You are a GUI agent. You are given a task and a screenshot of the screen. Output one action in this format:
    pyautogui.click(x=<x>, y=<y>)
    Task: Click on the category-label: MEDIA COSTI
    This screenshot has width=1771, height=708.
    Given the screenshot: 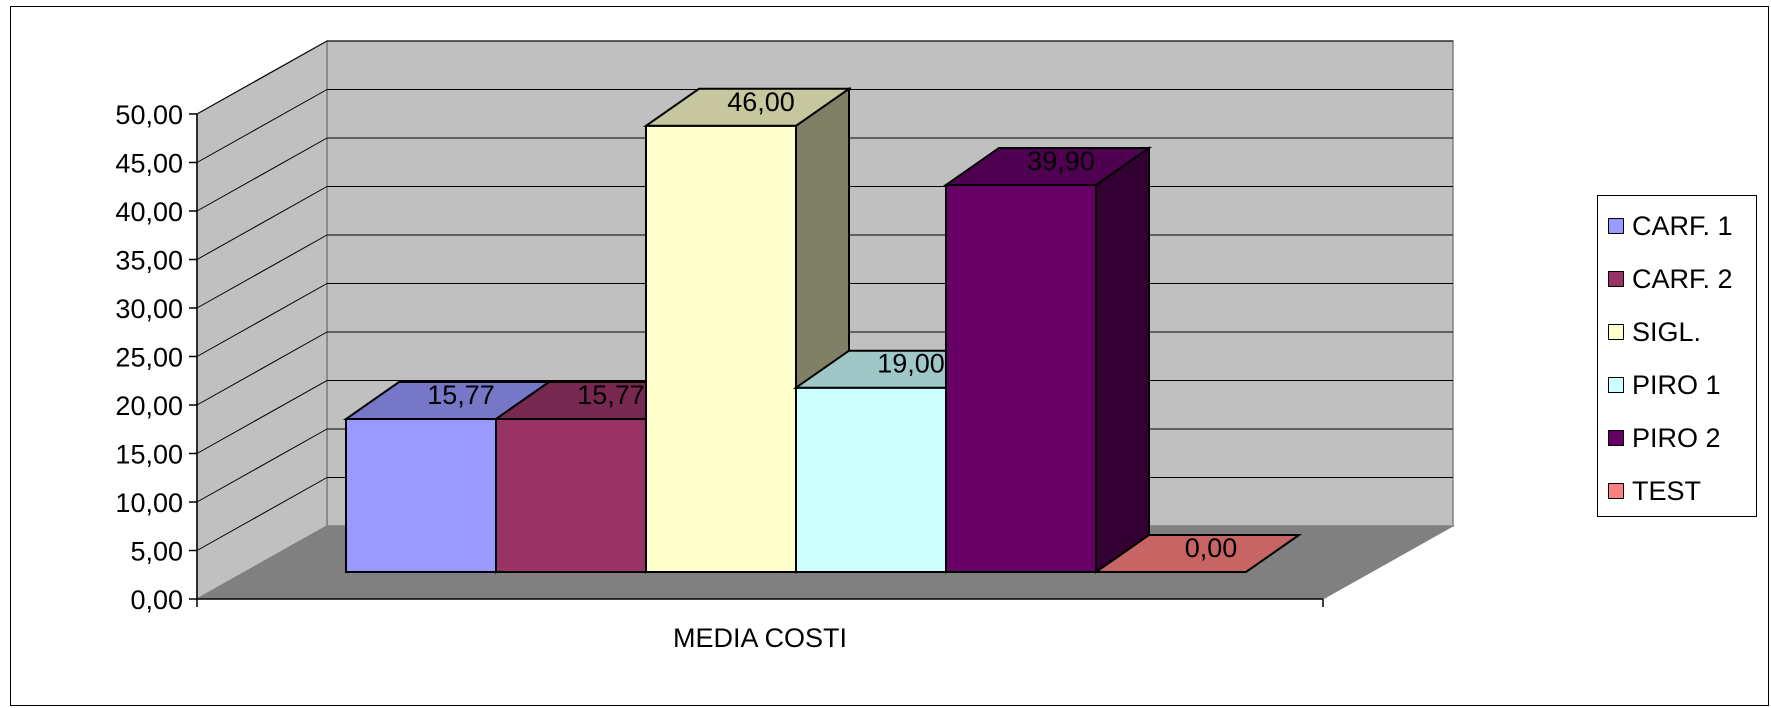 What is the action you would take?
    pyautogui.click(x=760, y=638)
    